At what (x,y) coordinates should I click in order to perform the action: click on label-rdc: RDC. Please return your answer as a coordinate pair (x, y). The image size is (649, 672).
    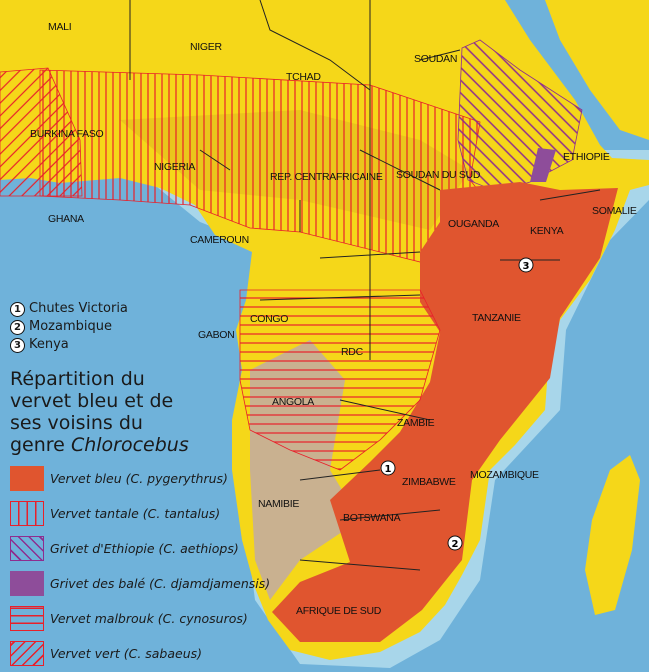
    Looking at the image, I should click on (352, 352).